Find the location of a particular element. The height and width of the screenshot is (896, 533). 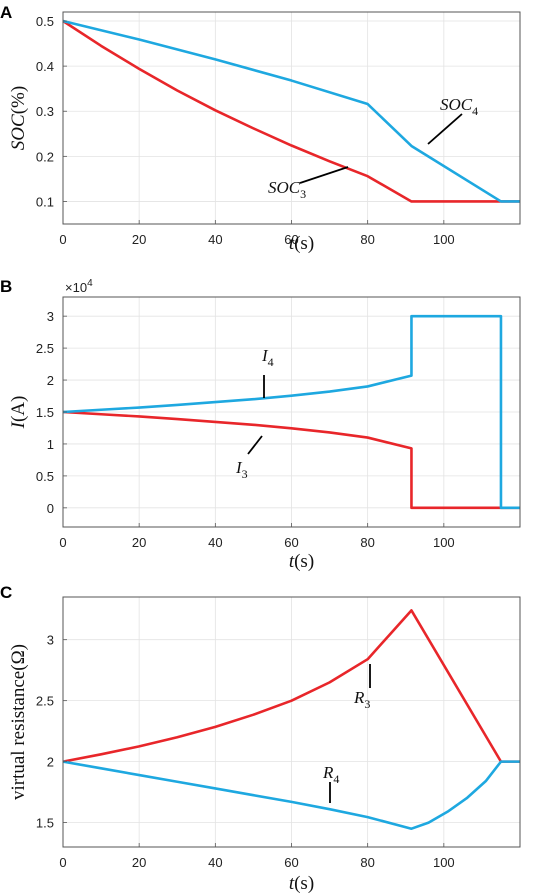

panel-letter: B is located at coordinates (6, 286).